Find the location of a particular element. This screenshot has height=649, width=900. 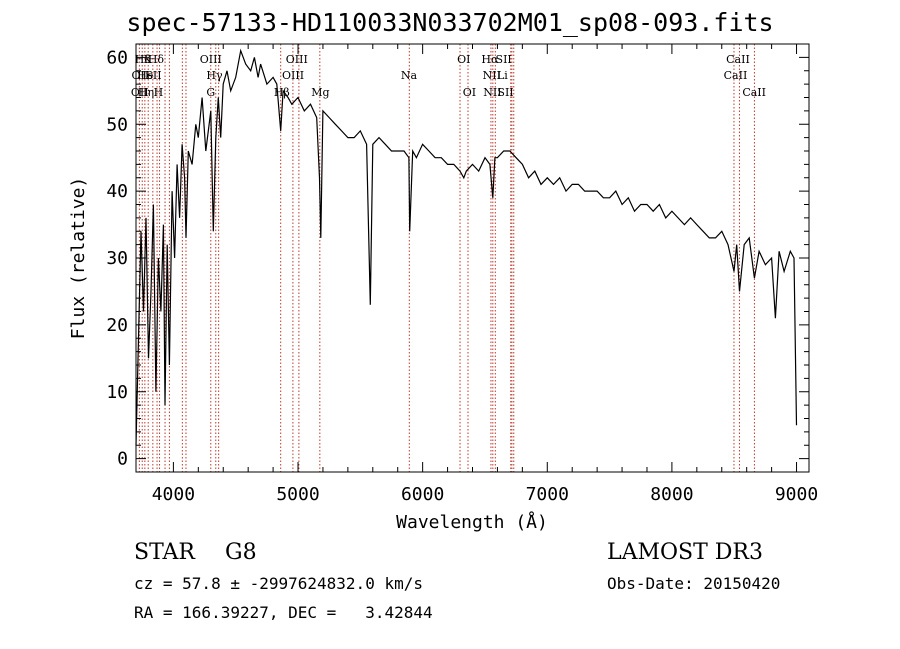

line-label-16: Na is located at coordinates (409, 75).